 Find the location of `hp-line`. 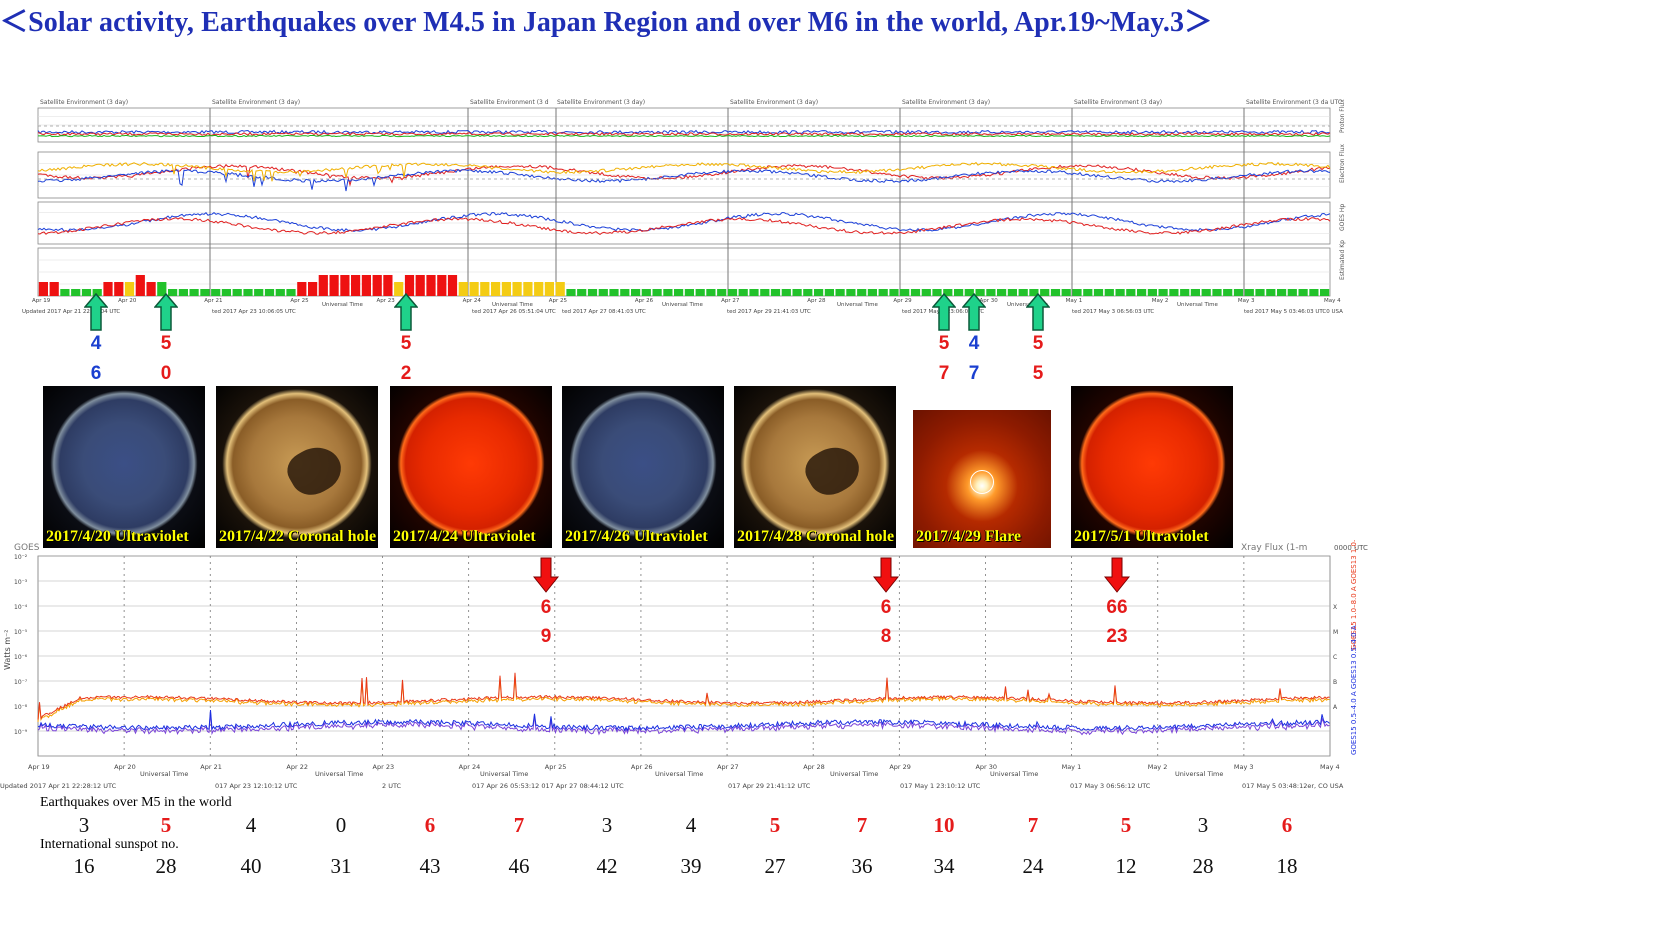

hp-line is located at coordinates (684, 222).